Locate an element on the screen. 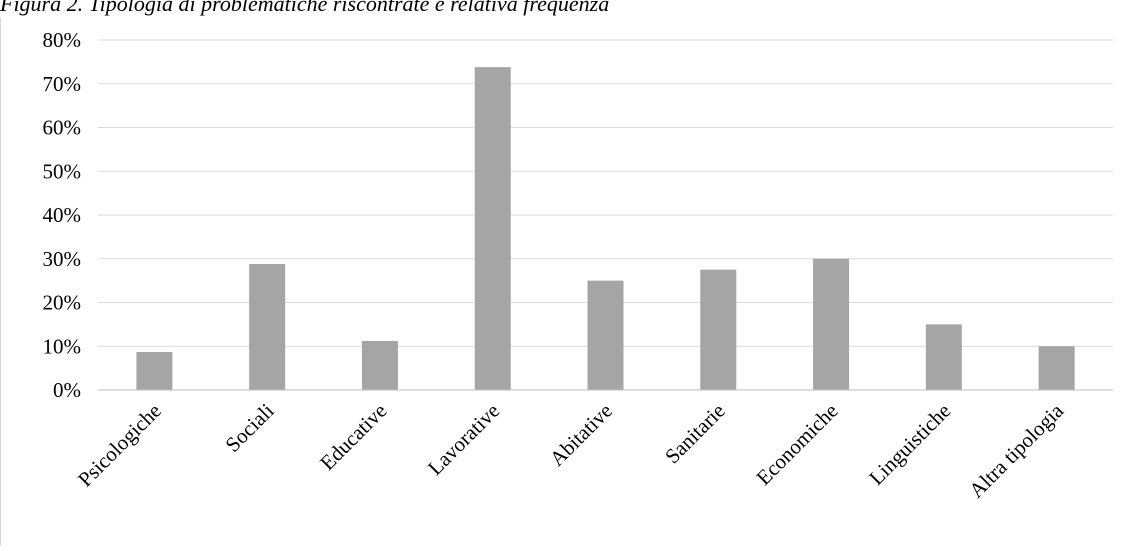 This screenshot has height=551, width=1129. y-tick-label: 10% is located at coordinates (62, 346).